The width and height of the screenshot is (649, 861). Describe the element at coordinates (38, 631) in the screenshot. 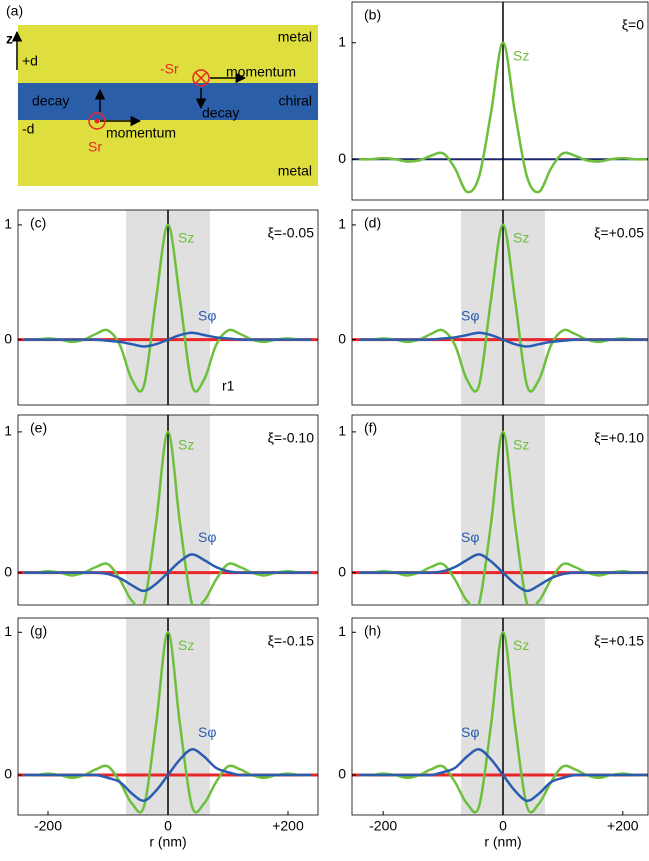

I see `panel-label: (g)` at that location.